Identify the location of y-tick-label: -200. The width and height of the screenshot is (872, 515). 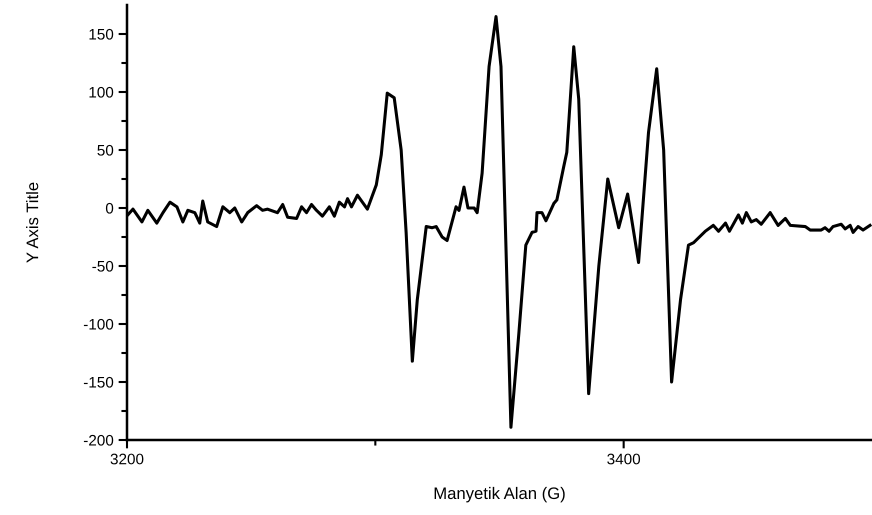
(99, 440).